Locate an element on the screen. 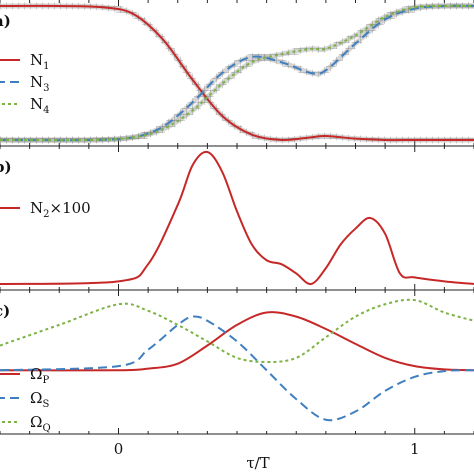  panel-label: b) is located at coordinates (6, 167).